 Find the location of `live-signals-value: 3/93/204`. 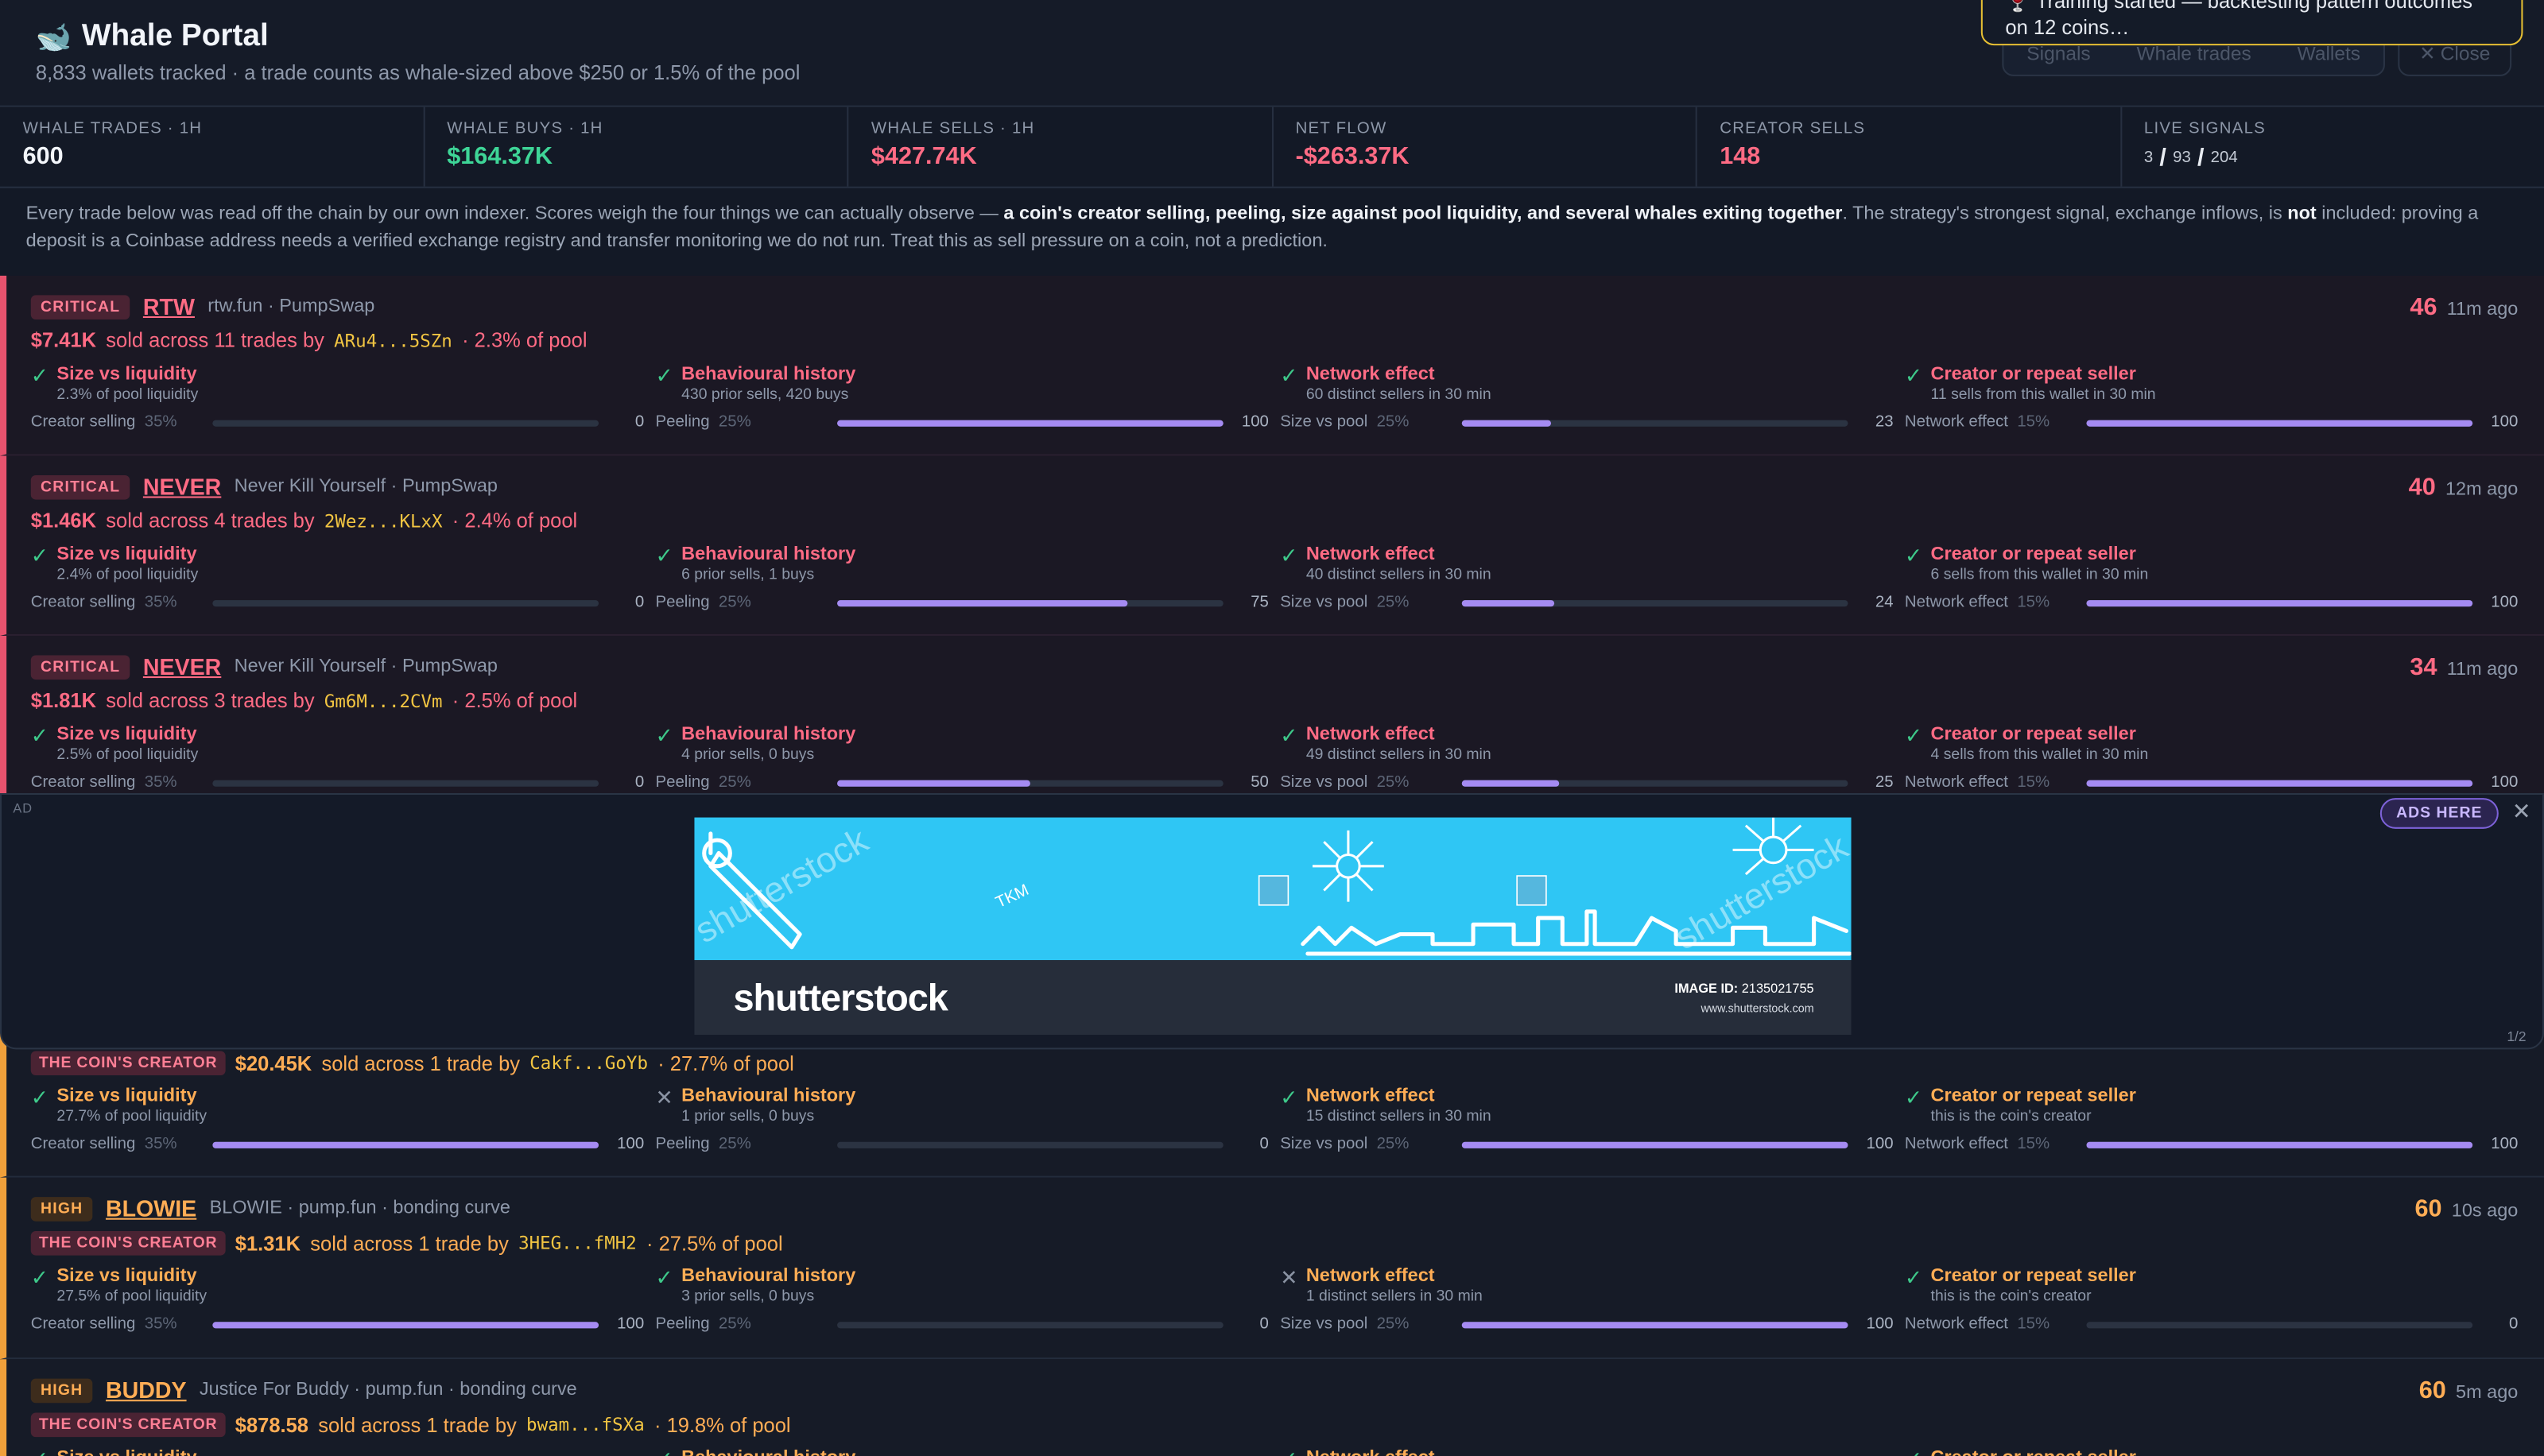

live-signals-value: 3/93/204 is located at coordinates (2190, 158).